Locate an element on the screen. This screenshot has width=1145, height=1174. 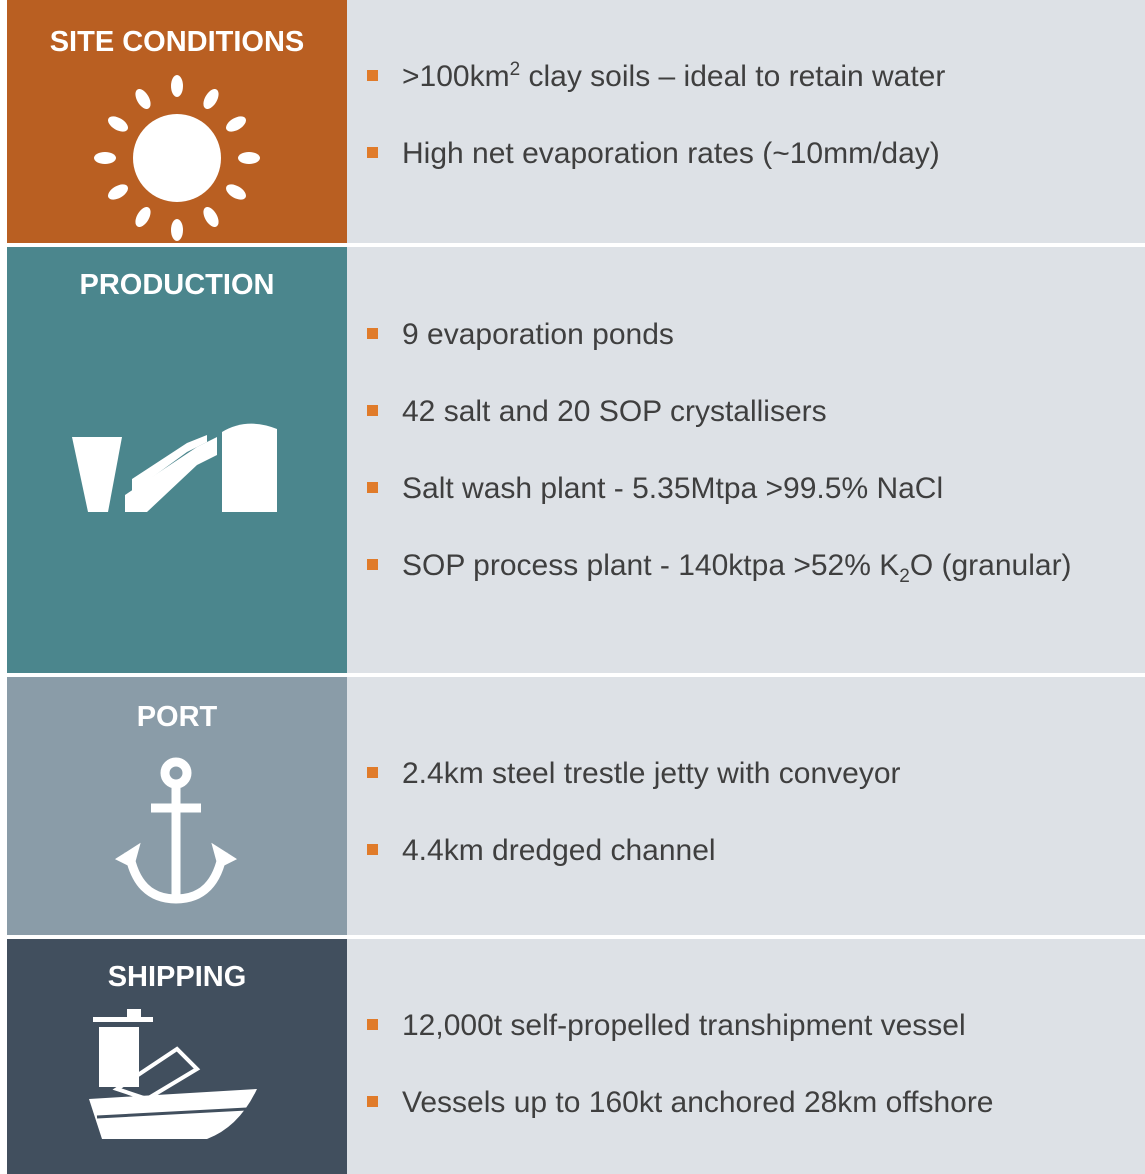
section-title: PORT is located at coordinates (177, 717).